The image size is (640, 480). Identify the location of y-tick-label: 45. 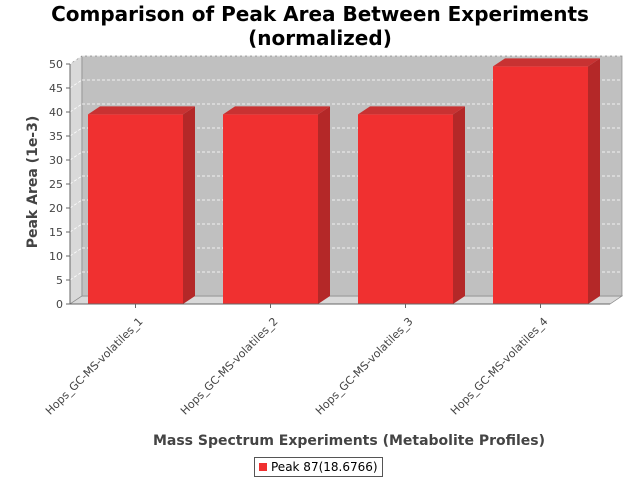
(56, 88).